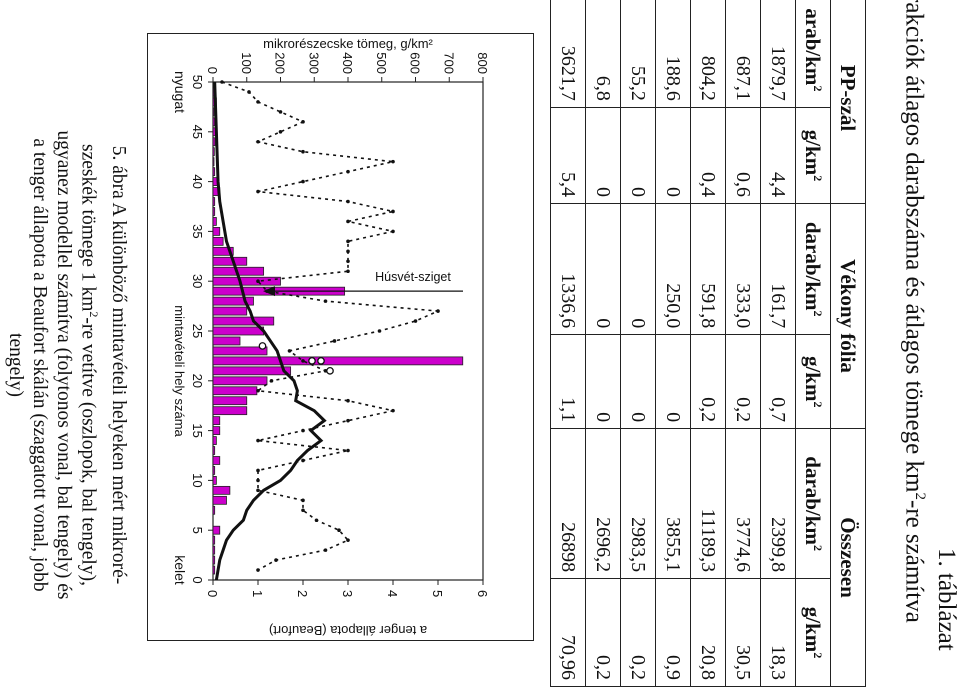 This screenshot has height=687, width=966. I want to click on table-caption-tail: -re számítva, so click(914, 561).